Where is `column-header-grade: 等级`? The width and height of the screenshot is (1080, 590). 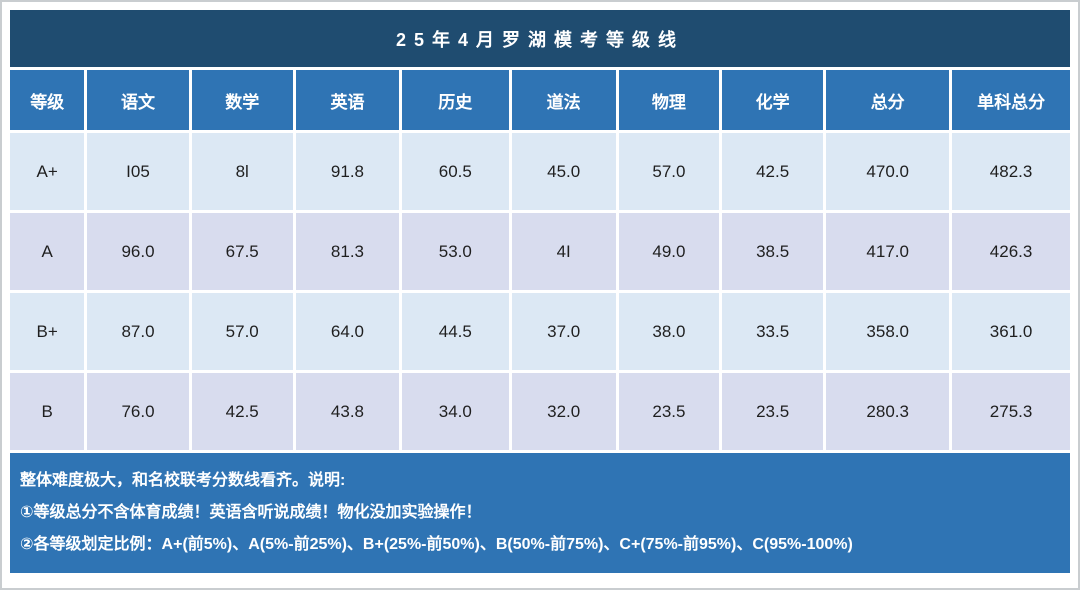 column-header-grade: 等级 is located at coordinates (47, 100).